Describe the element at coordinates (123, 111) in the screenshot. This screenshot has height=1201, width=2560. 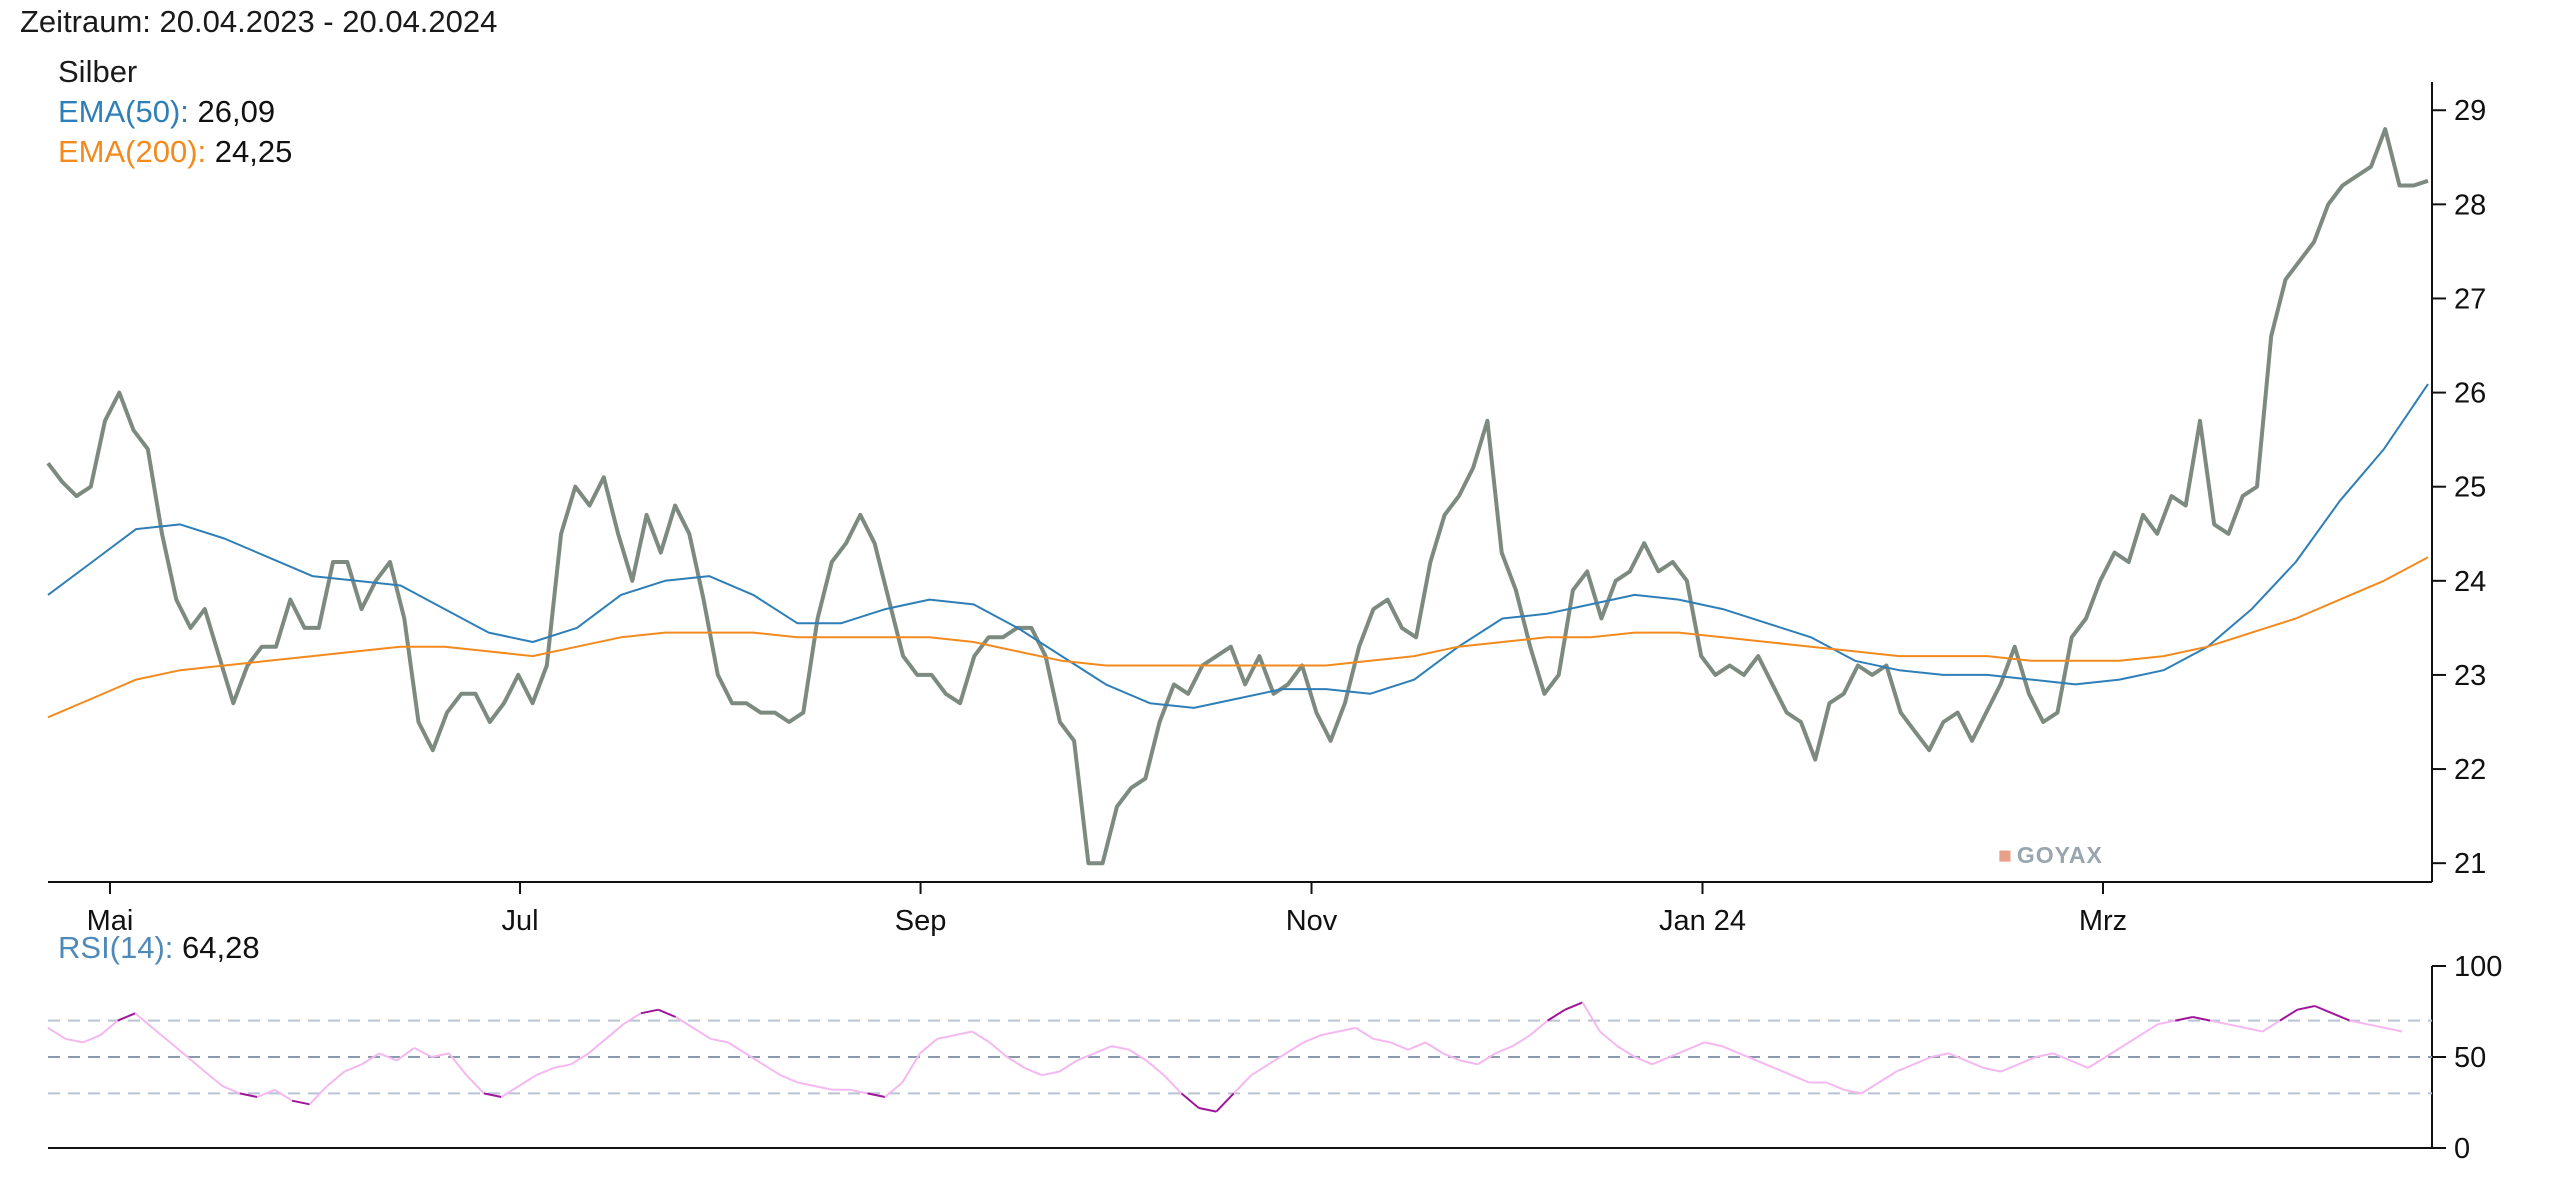
I see `ema50-label: EMA(50):` at that location.